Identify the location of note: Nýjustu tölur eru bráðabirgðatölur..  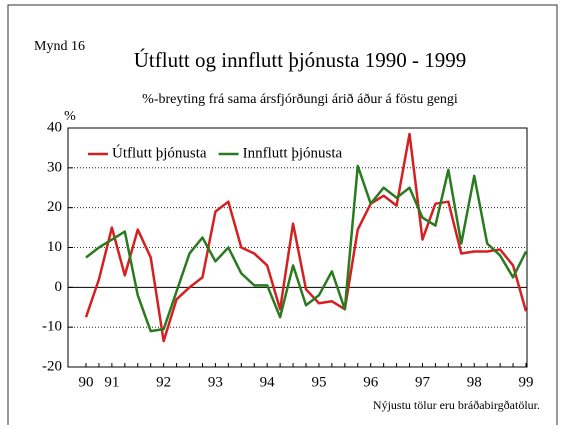
(456, 405).